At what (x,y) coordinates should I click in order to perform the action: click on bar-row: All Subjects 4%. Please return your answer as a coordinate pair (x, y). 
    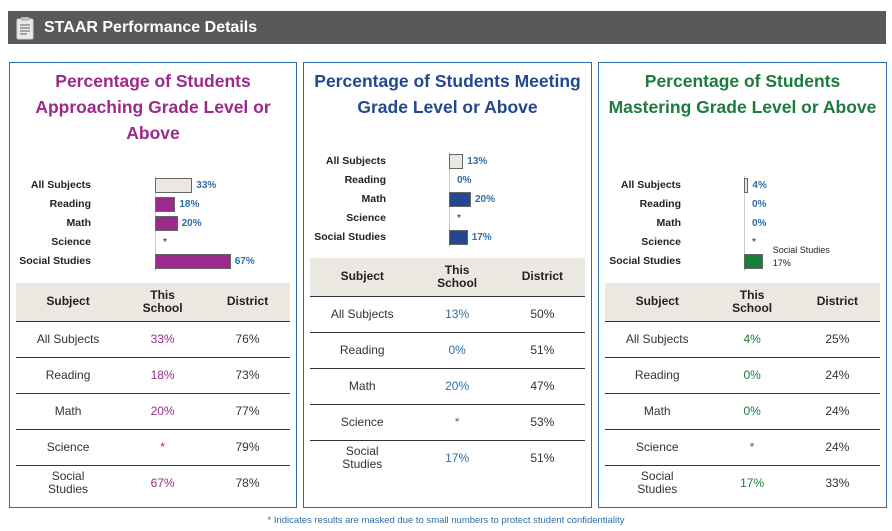
    Looking at the image, I should click on (742, 185).